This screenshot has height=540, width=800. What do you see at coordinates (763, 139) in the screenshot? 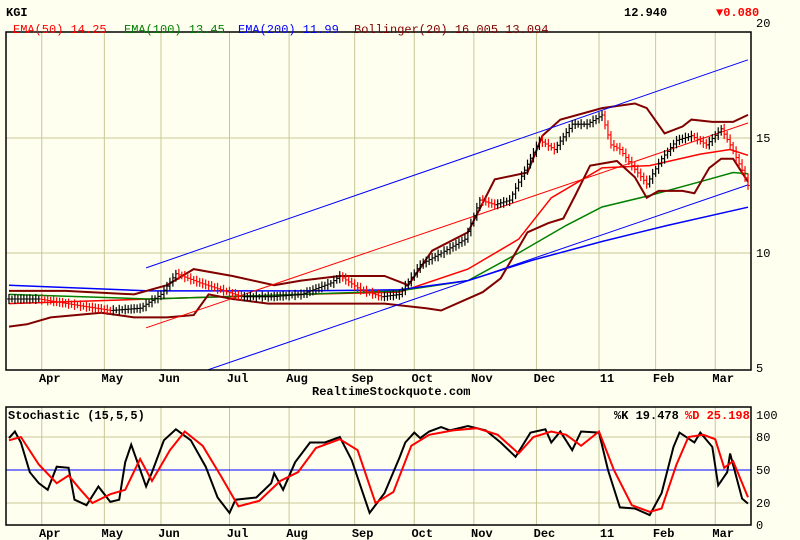
I see `y-tick-label: 15` at bounding box center [763, 139].